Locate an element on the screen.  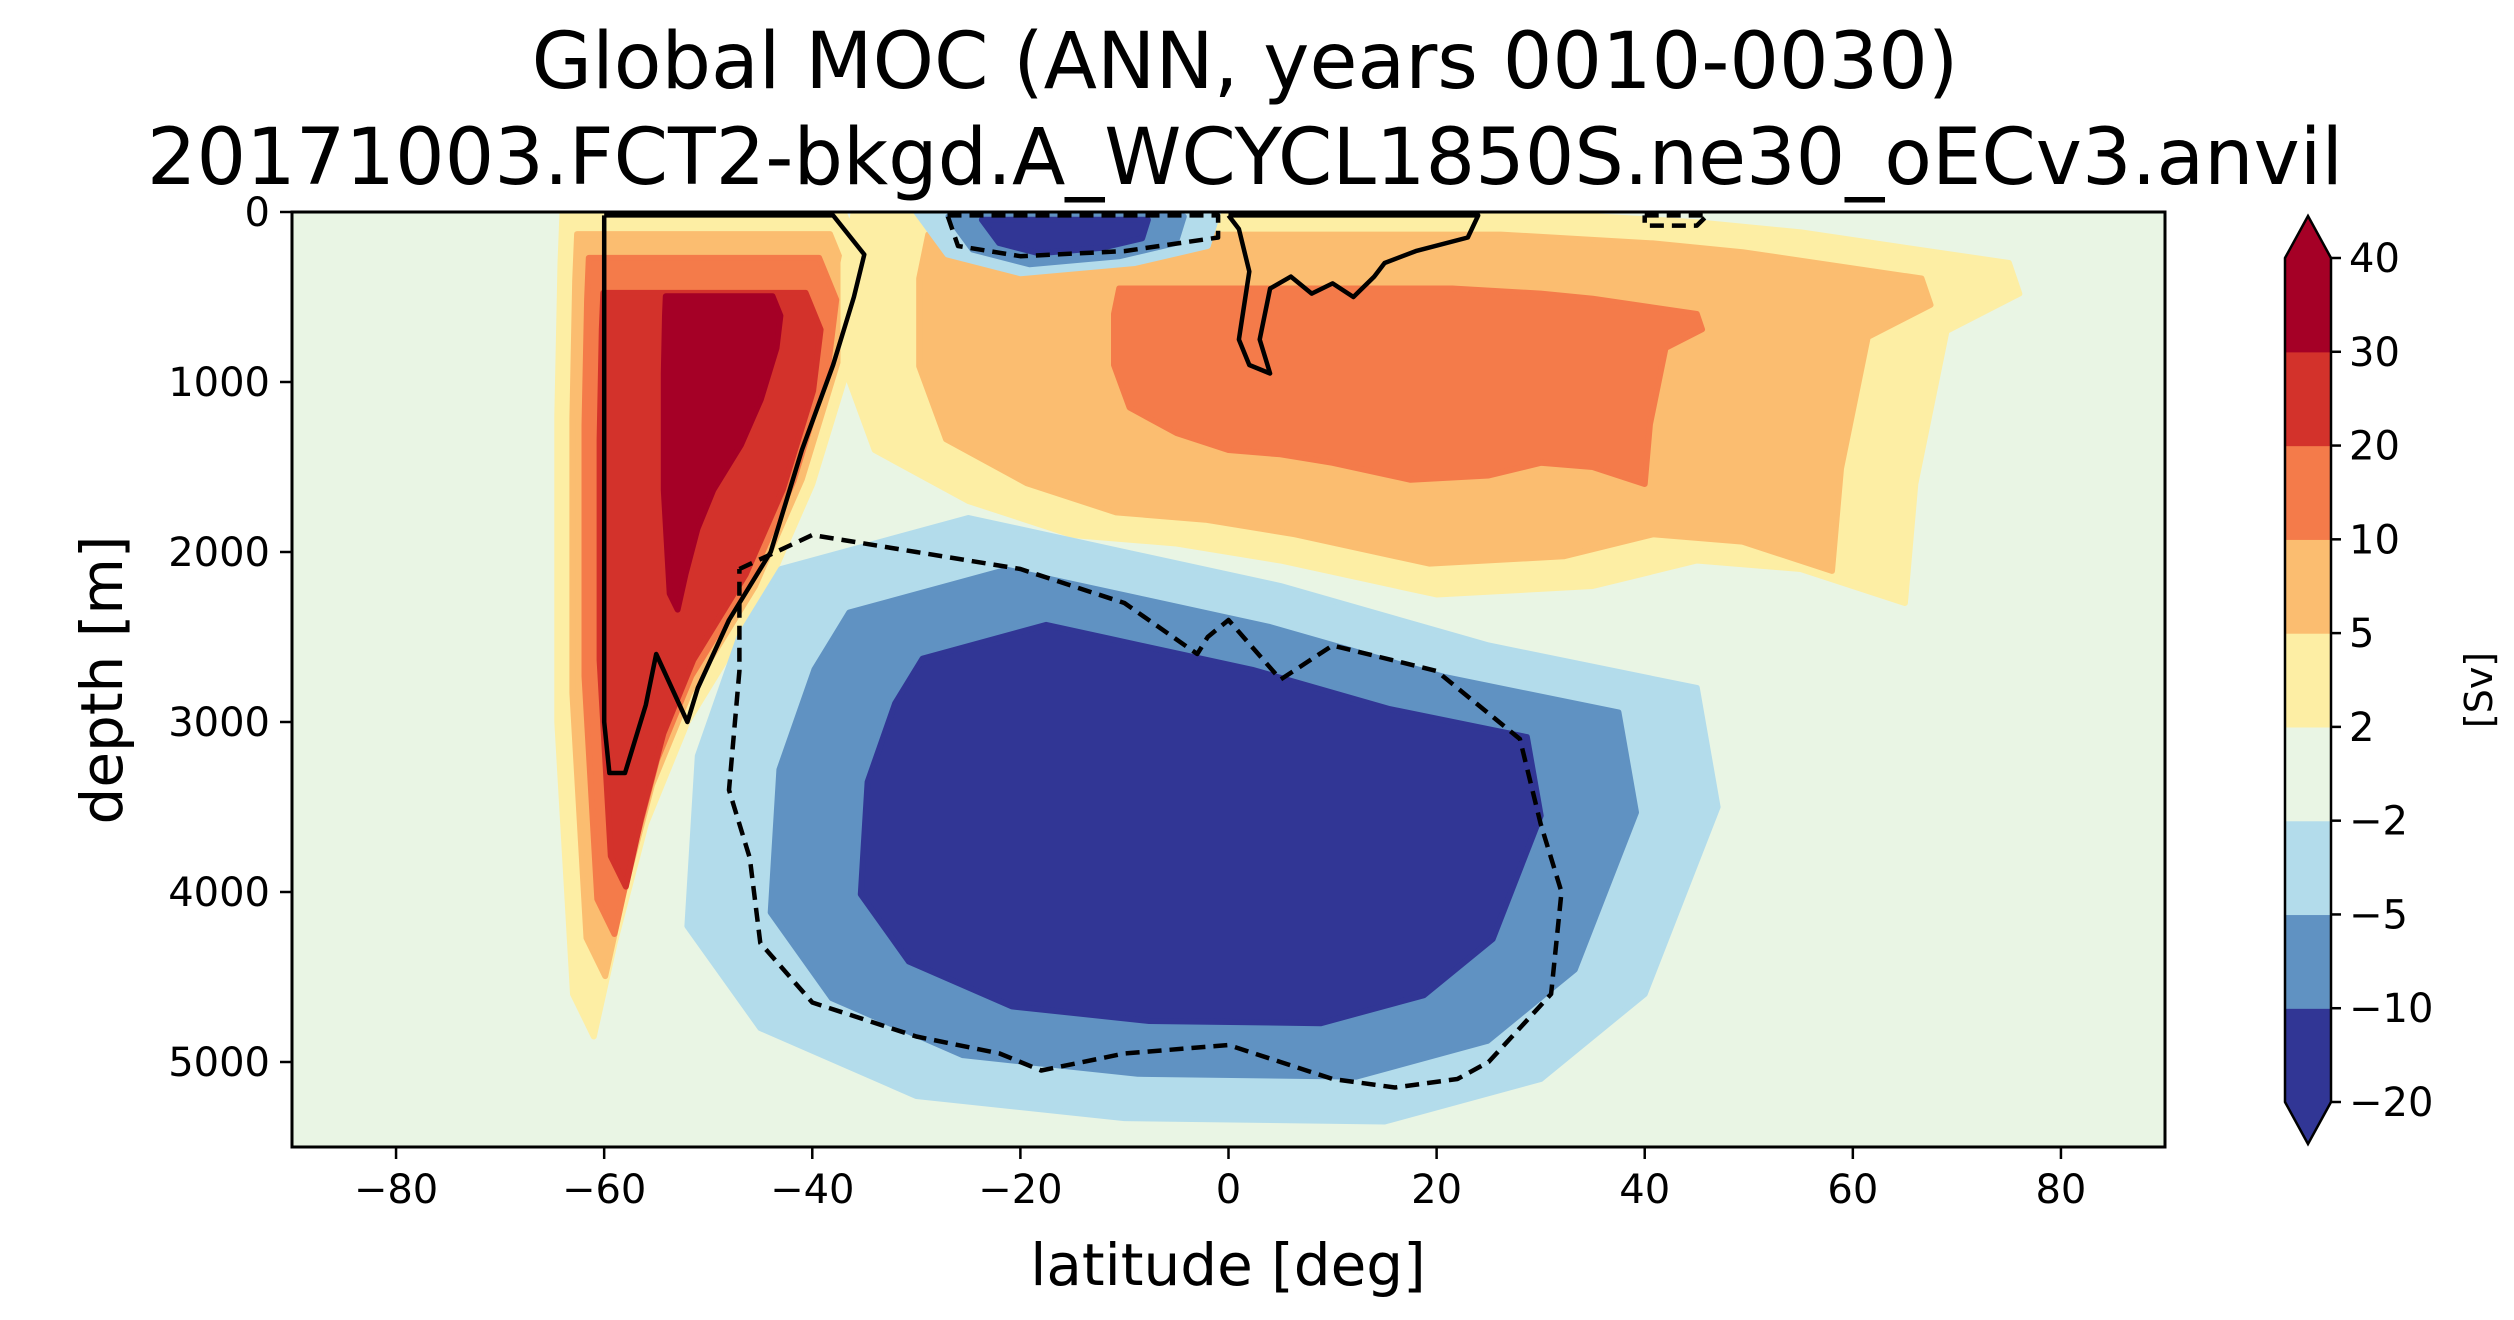
x-axis-label: latitude [deg] is located at coordinates (1228, 1265).